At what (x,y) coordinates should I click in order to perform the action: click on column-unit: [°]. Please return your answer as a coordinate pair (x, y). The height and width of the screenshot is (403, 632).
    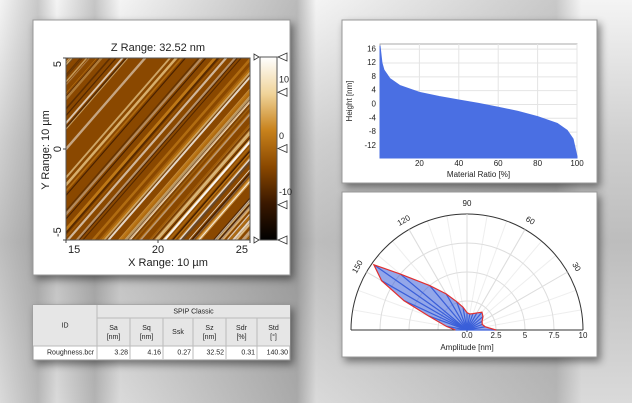
    Looking at the image, I should click on (273, 337).